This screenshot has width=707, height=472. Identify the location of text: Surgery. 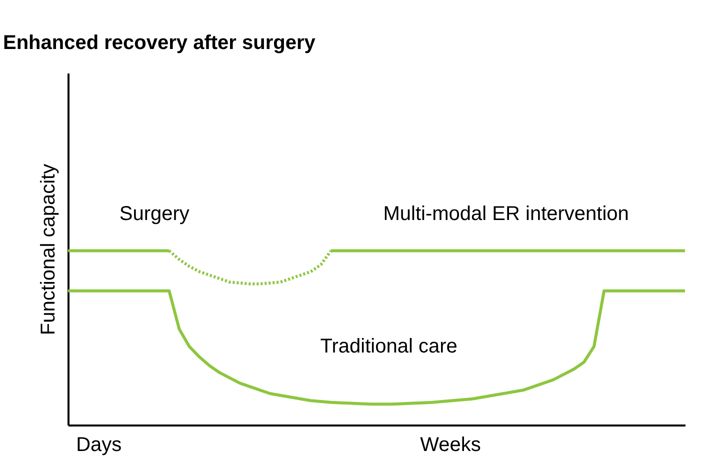
(154, 213).